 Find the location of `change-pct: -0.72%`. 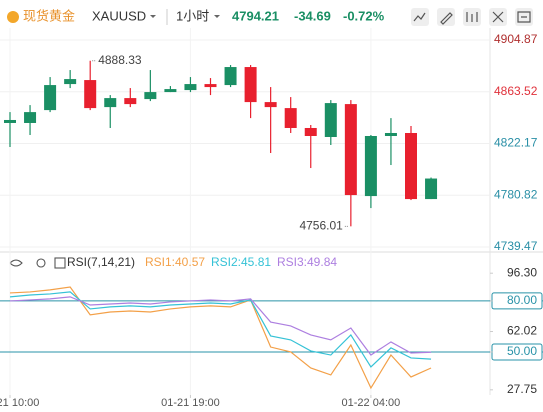

change-pct: -0.72% is located at coordinates (364, 15).